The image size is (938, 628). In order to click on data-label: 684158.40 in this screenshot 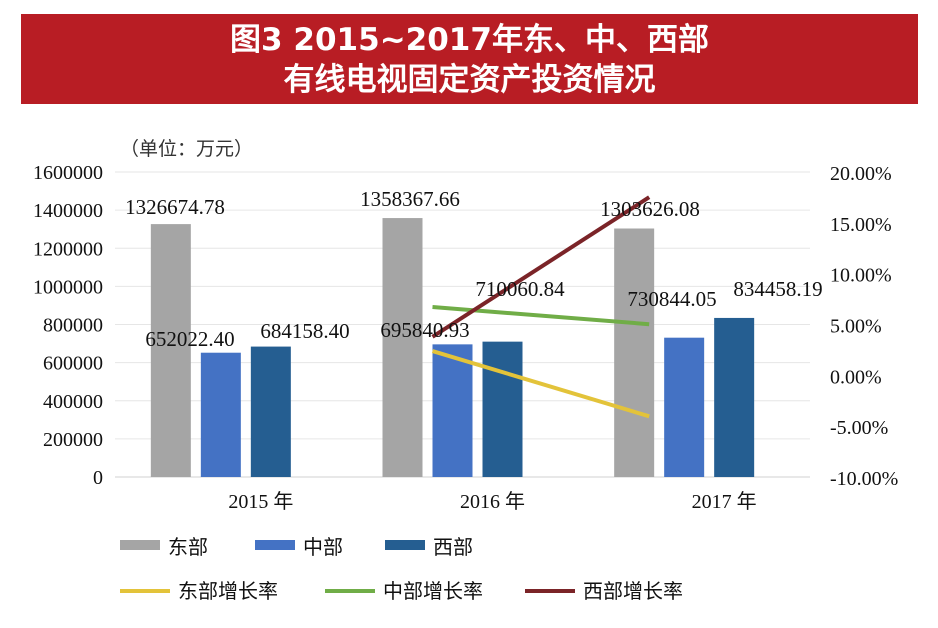, I will do `click(304, 331)`.